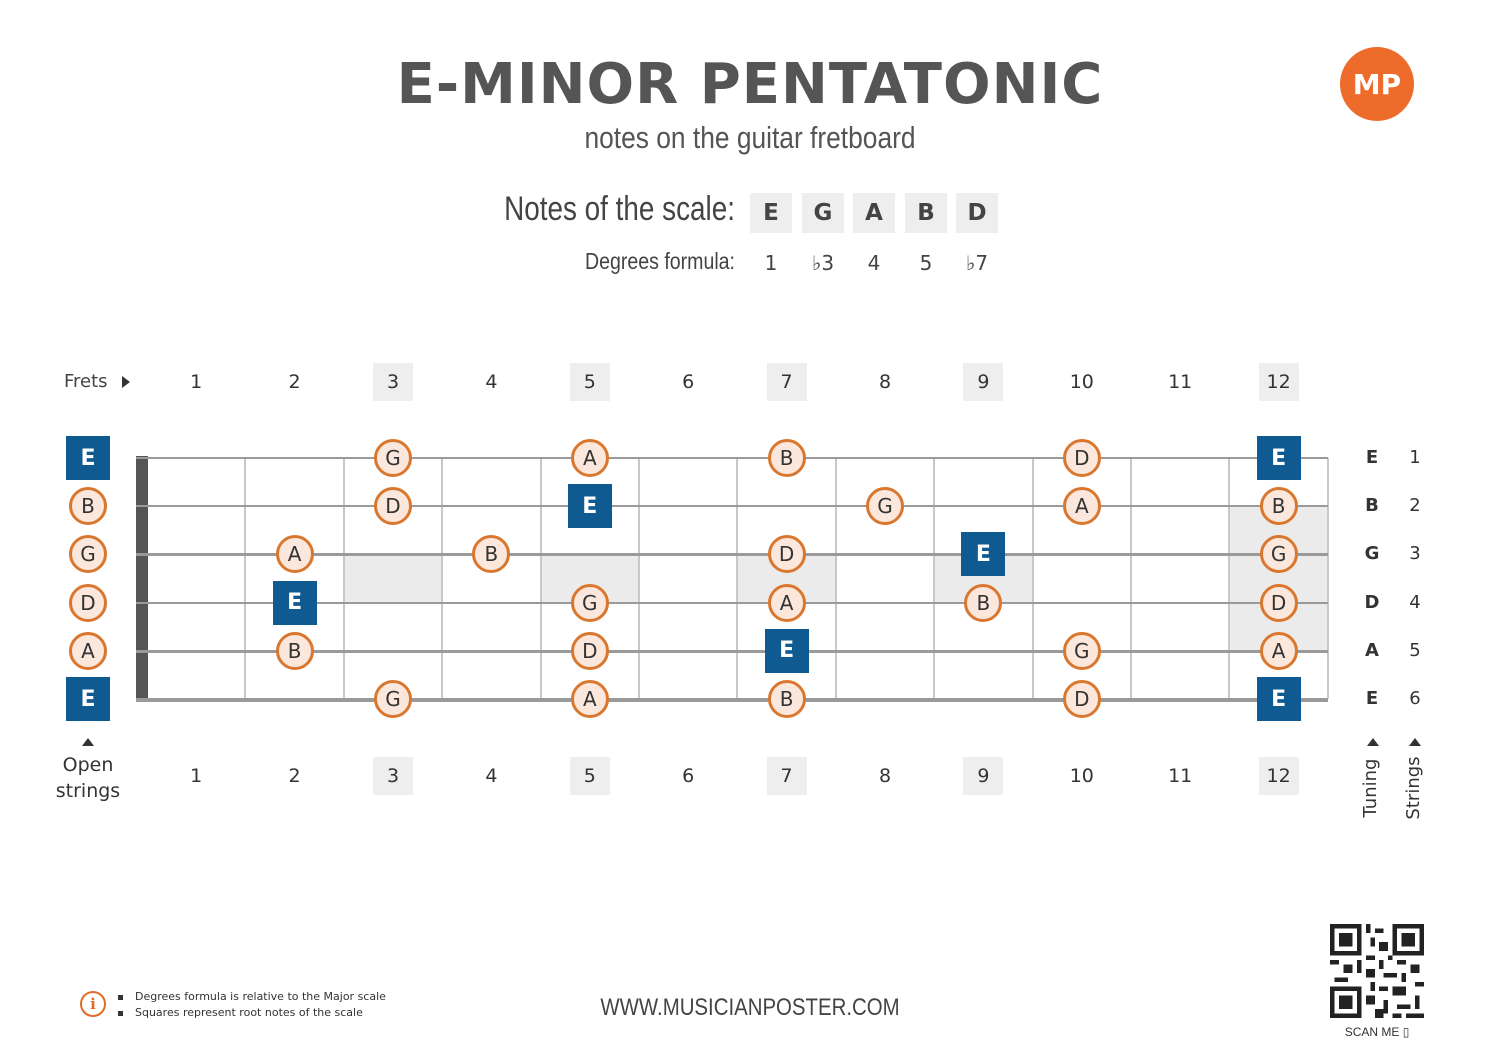 This screenshot has height=1061, width=1500. I want to click on scale-note: E, so click(771, 213).